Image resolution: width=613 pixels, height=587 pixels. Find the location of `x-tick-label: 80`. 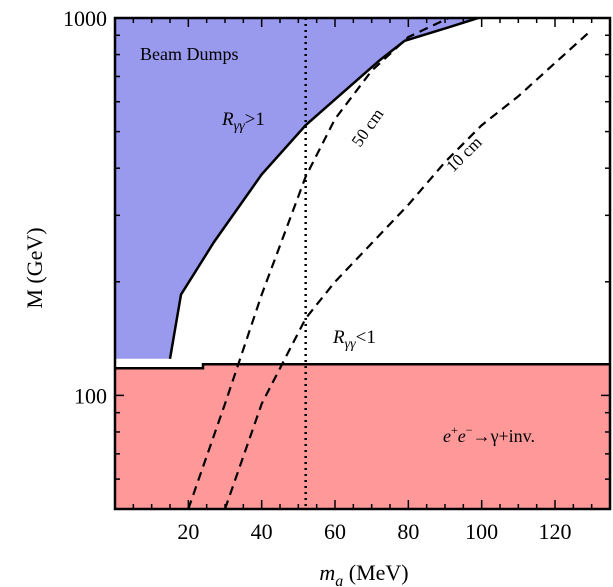

x-tick-label: 80 is located at coordinates (408, 531).